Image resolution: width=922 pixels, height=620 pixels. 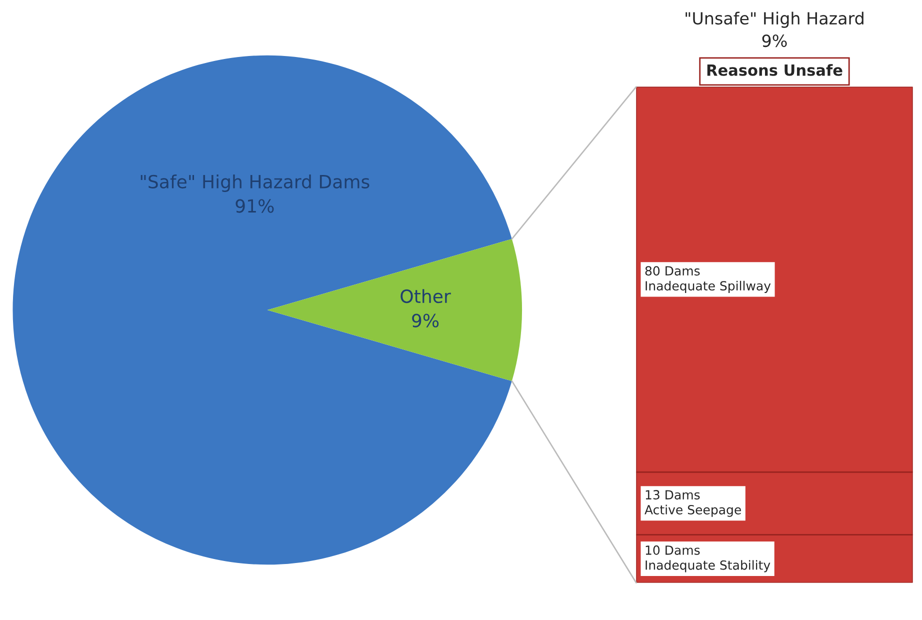 What do you see at coordinates (394, 310) in the screenshot?
I see `pie-slice` at bounding box center [394, 310].